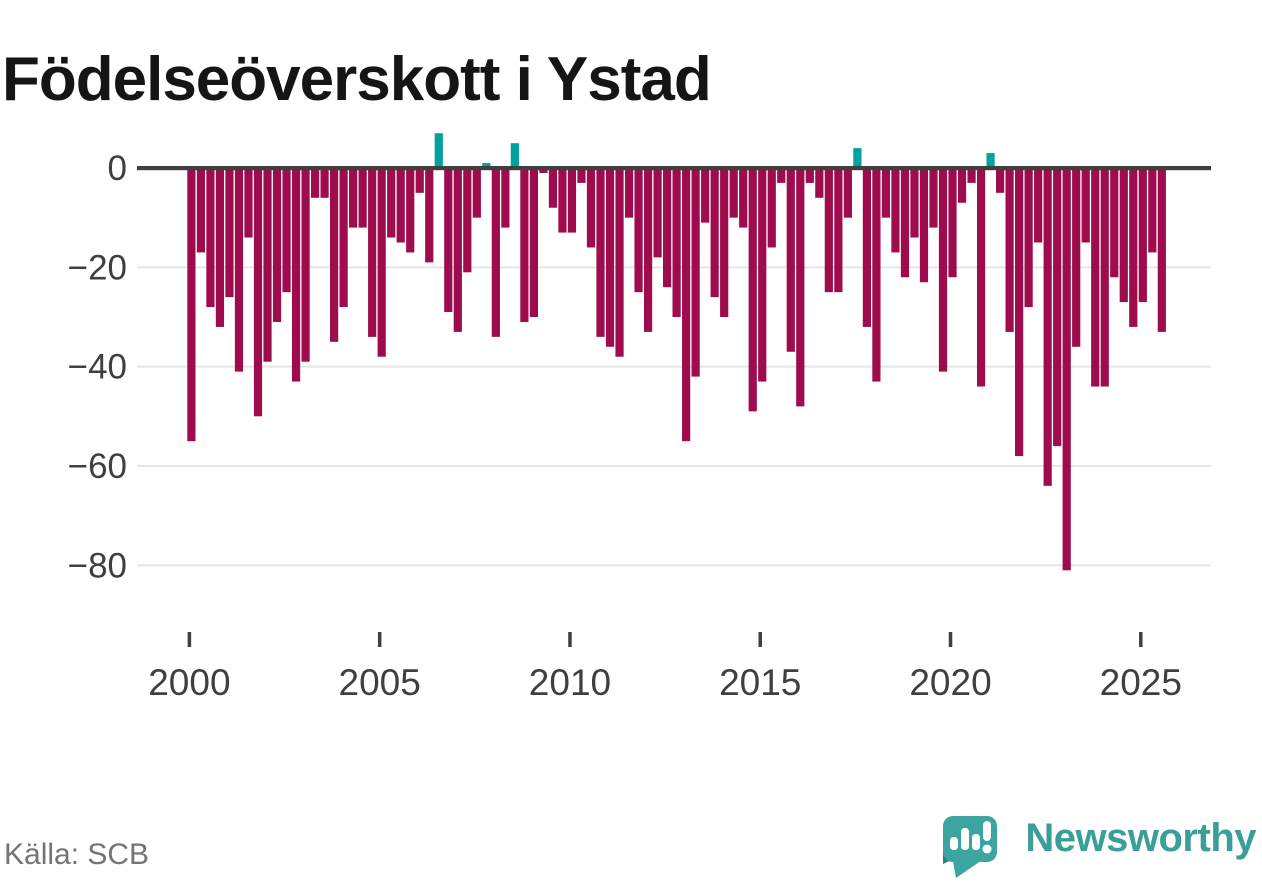 Image resolution: width=1262 pixels, height=884 pixels. I want to click on y-axis-tick-label: −80, so click(97, 565).